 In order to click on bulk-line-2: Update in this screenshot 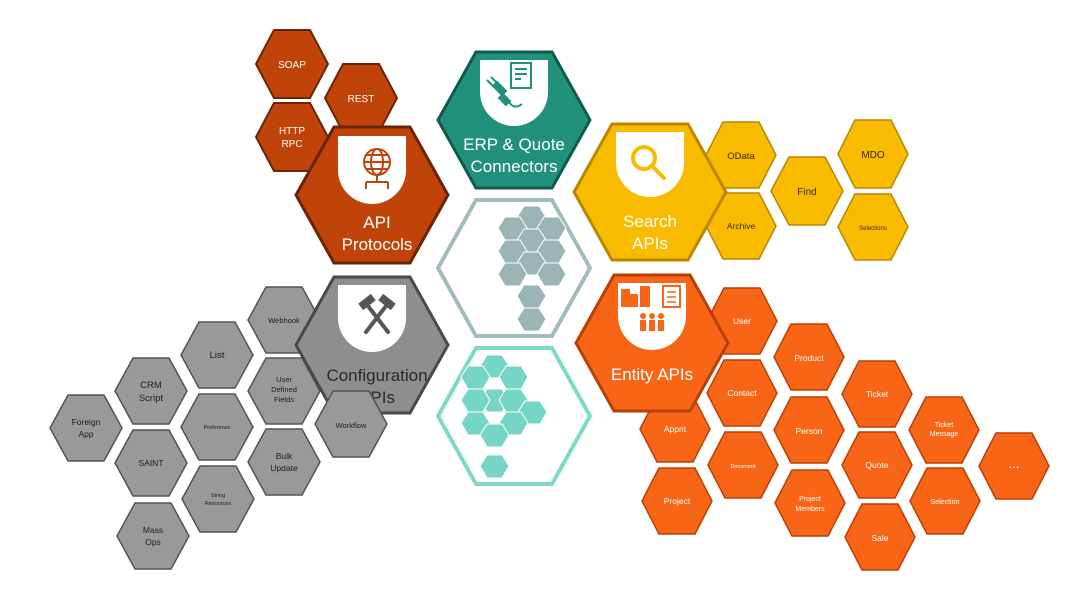, I will do `click(284, 468)`.